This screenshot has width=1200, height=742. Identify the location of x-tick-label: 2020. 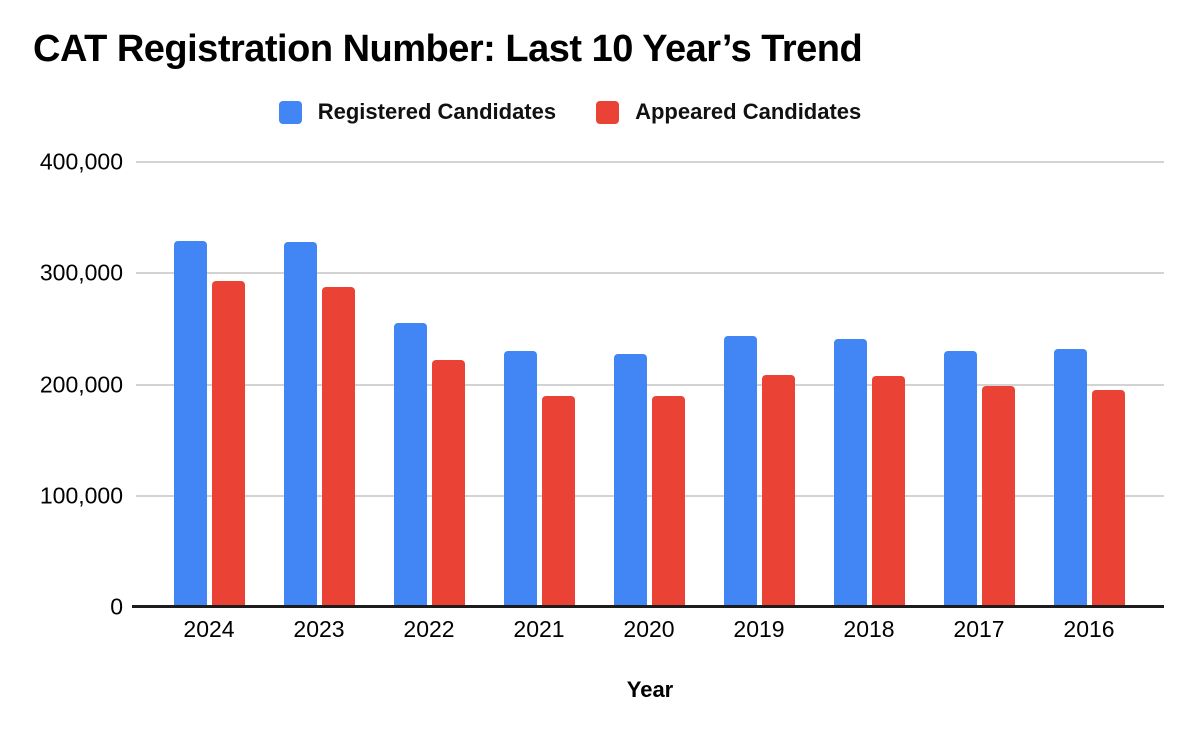
(649, 629).